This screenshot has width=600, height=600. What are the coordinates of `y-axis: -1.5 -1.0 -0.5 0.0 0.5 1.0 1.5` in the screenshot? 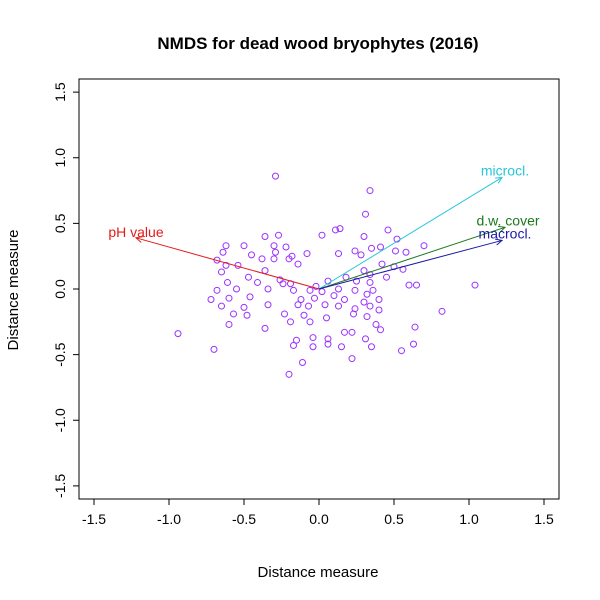 It's located at (65, 290).